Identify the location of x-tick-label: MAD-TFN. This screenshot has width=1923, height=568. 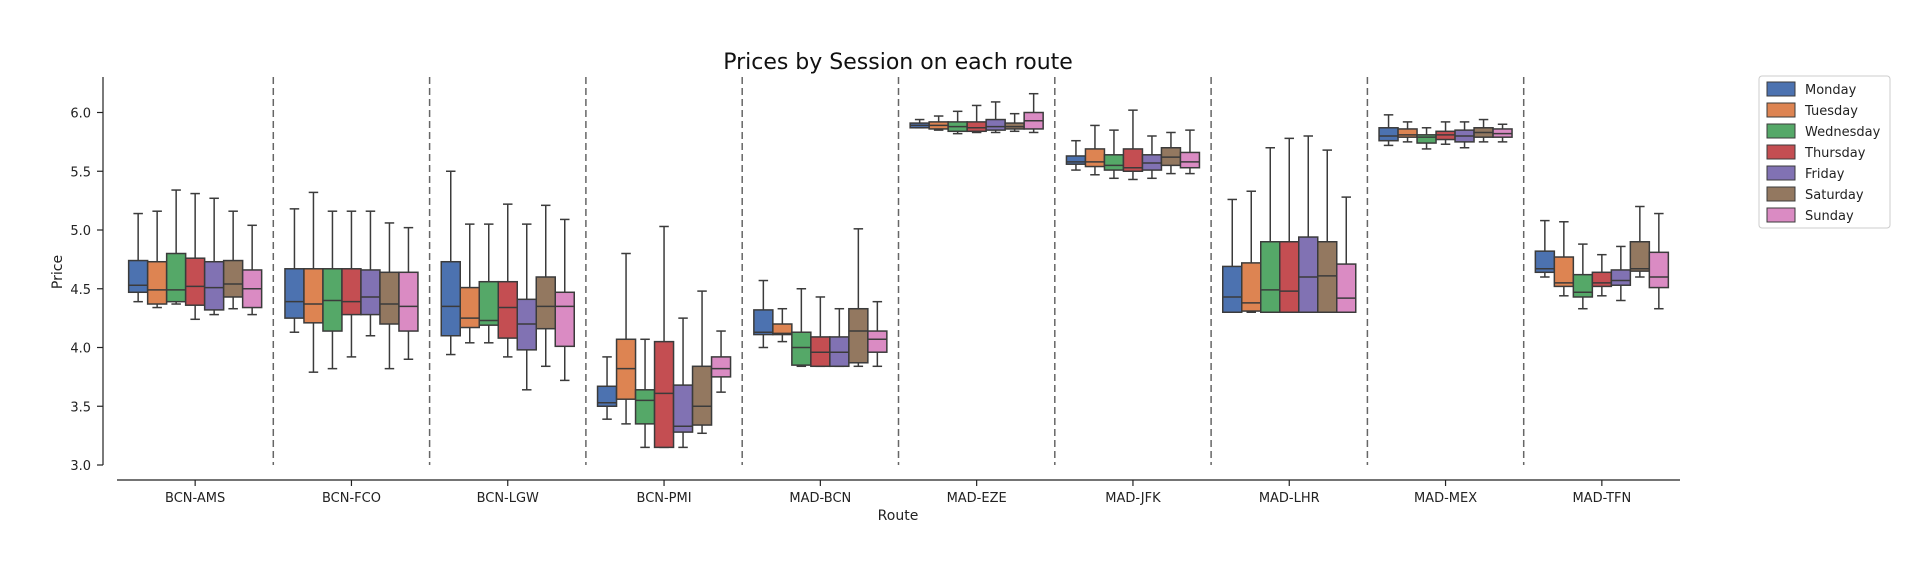
(1601, 498).